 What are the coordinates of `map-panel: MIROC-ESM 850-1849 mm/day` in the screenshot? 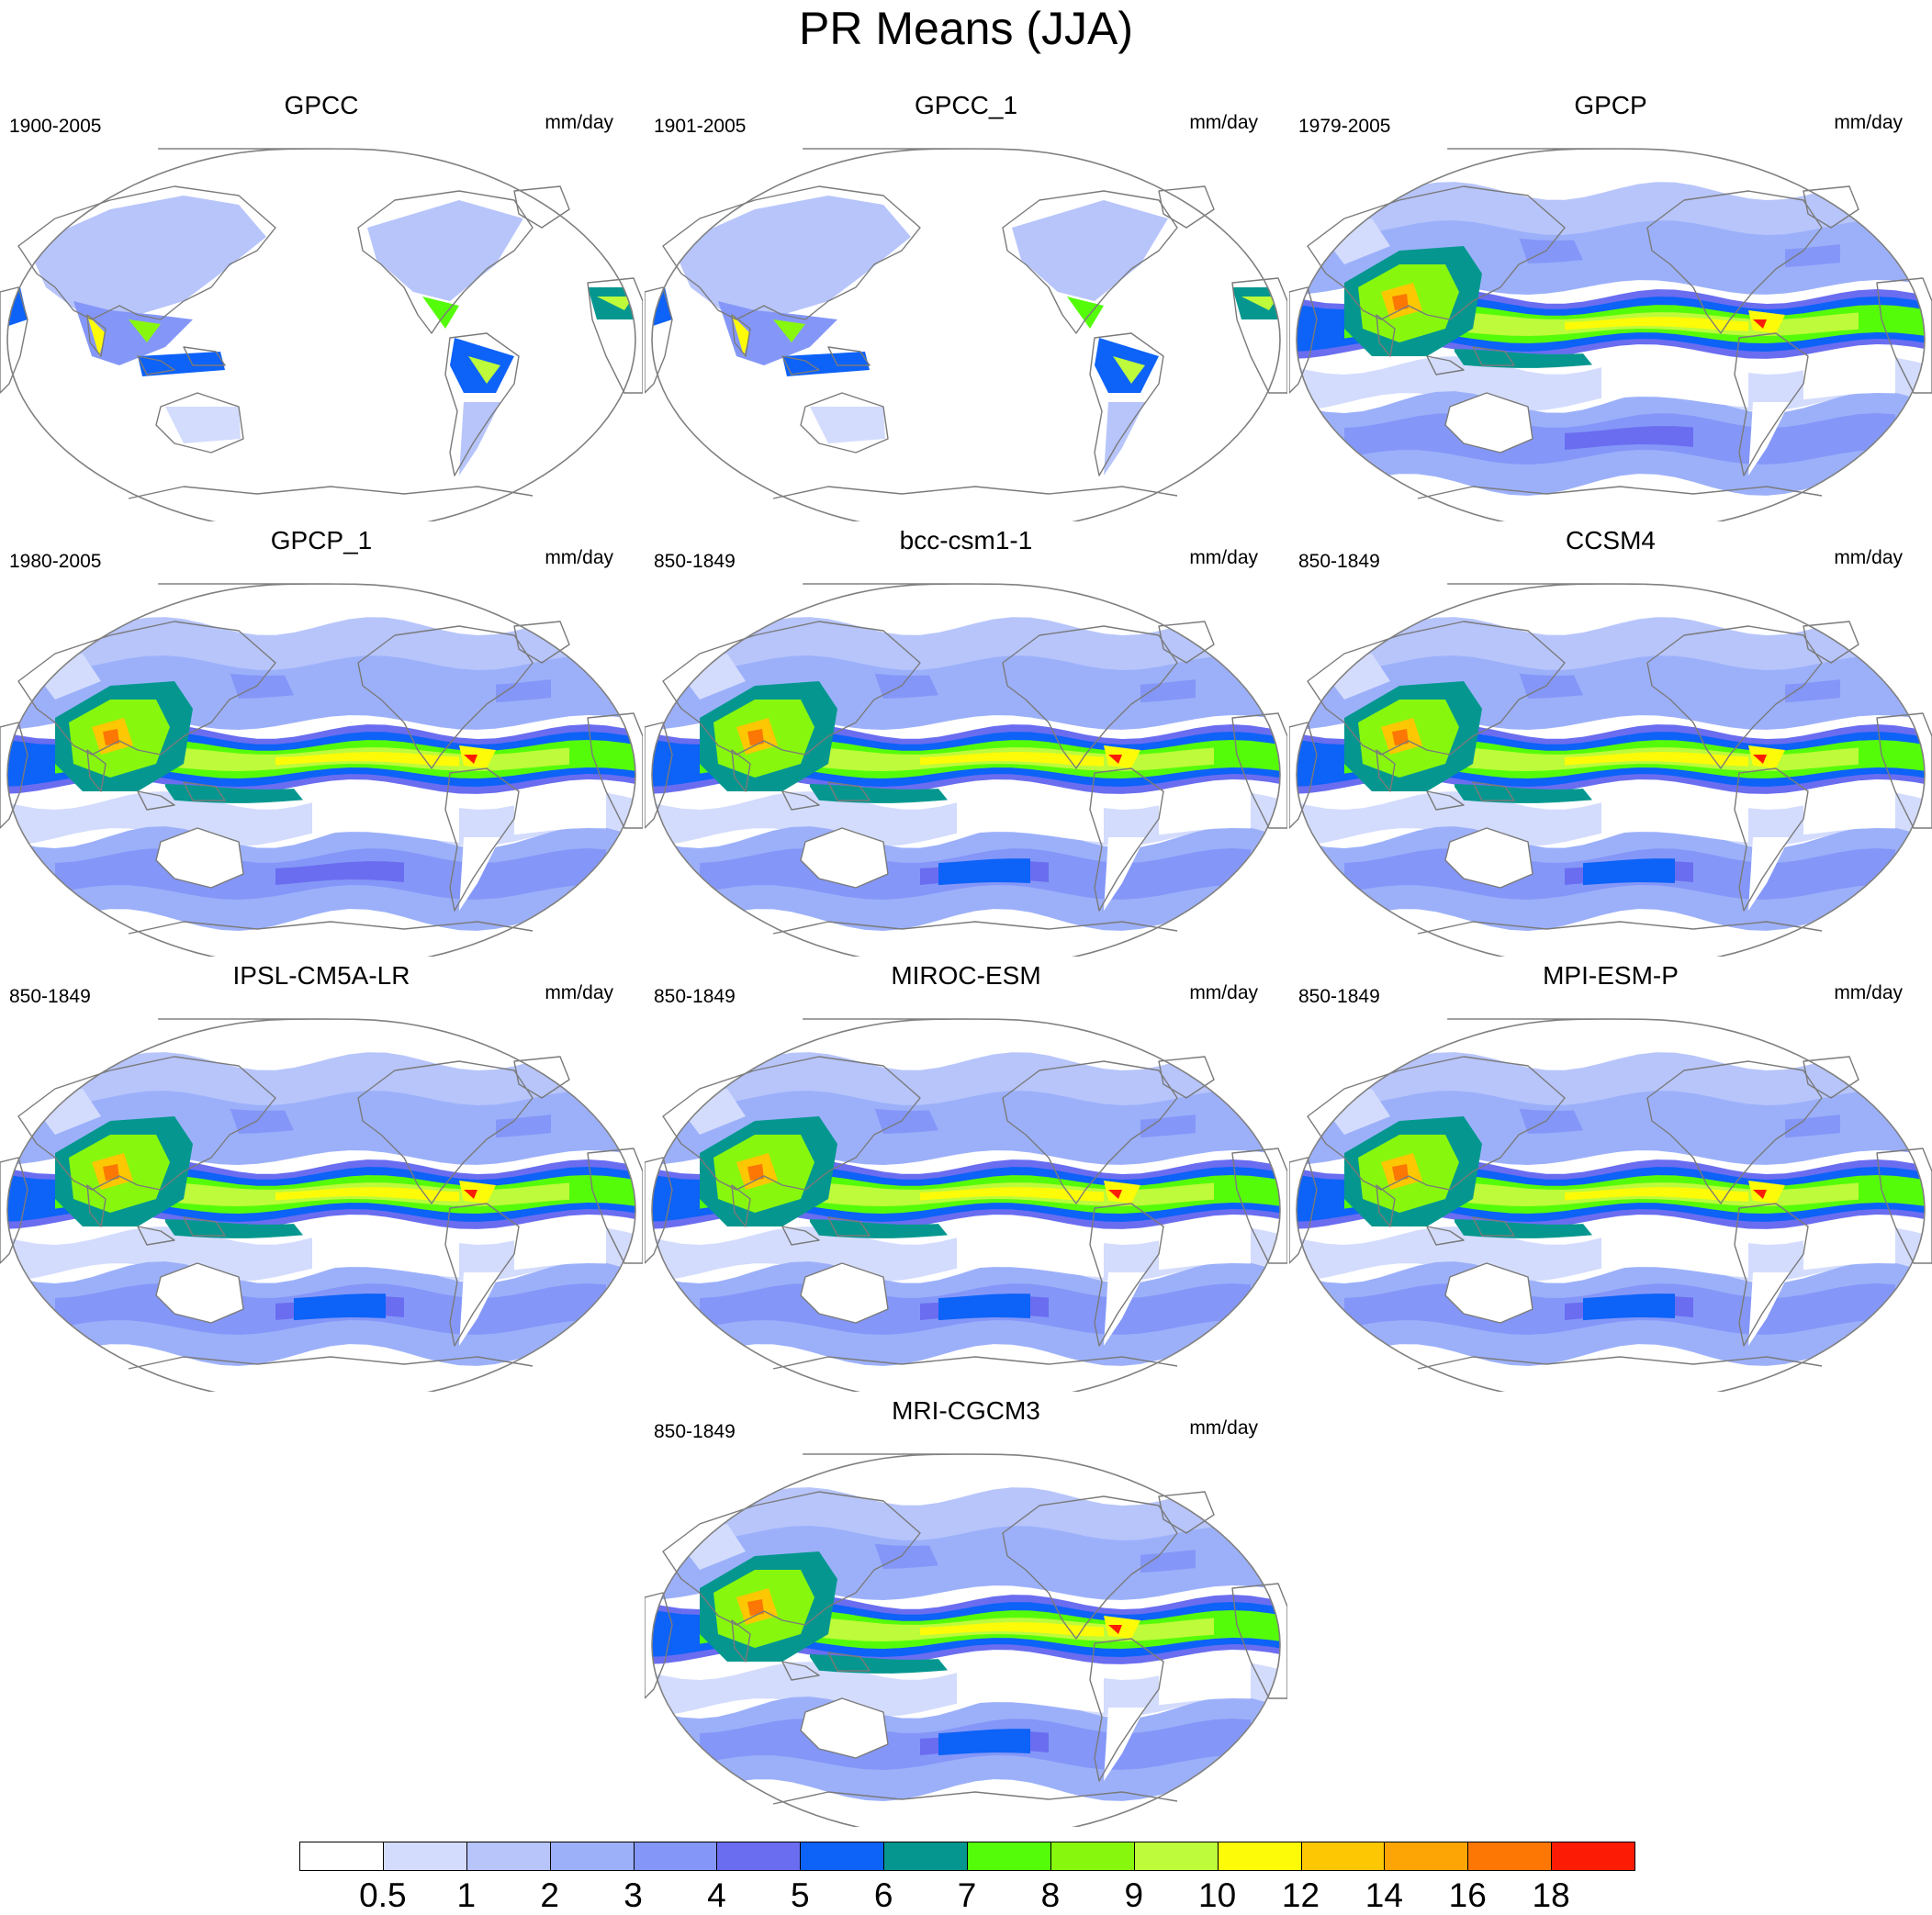 It's located at (966, 1176).